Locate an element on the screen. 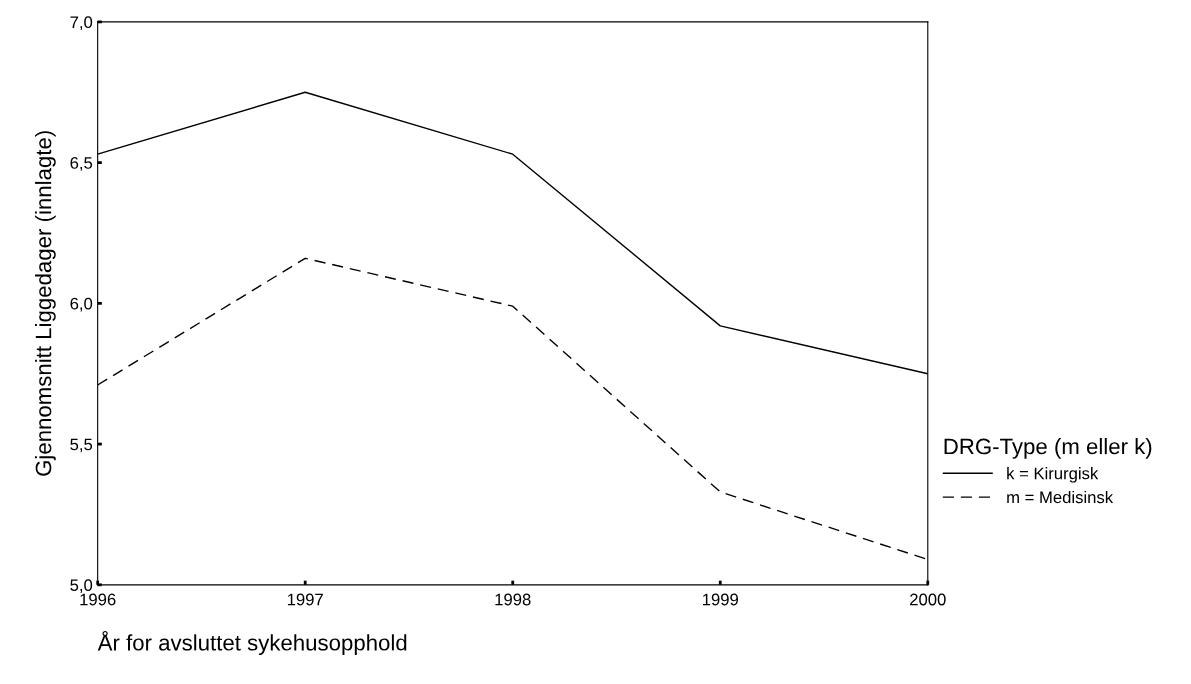 The width and height of the screenshot is (1191, 684). legend-title: DRG-Type (m eller k) is located at coordinates (1048, 448).